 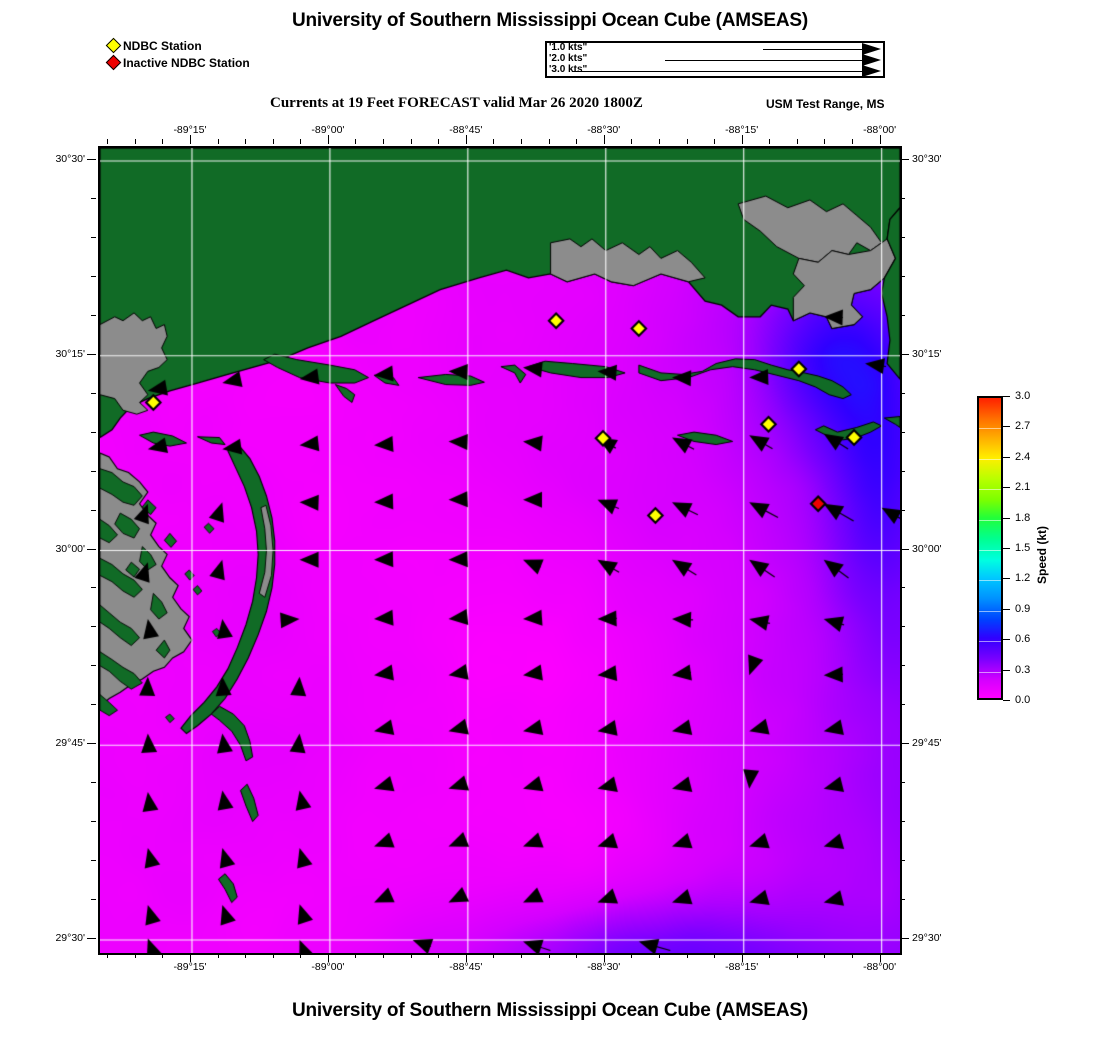 I want to click on vector-scale-label-1kt: '1.0 kts", so click(x=568, y=47).